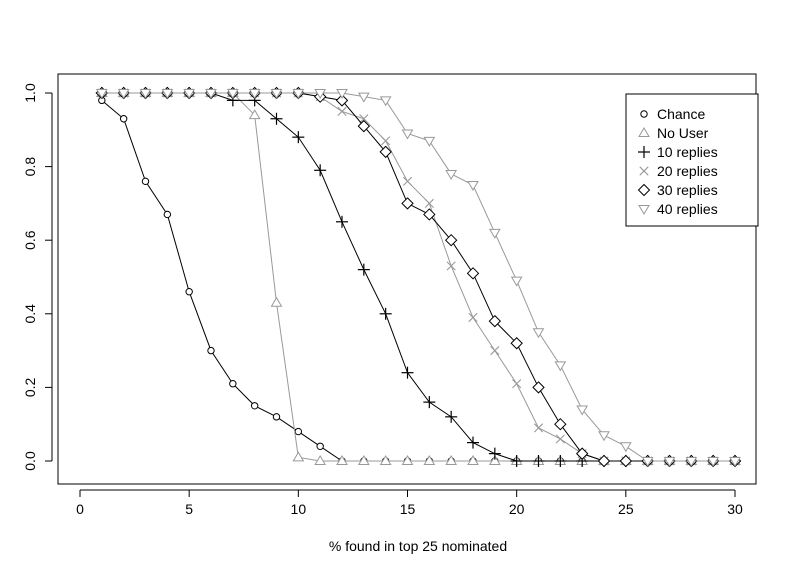 The image size is (800, 574). What do you see at coordinates (626, 509) in the screenshot?
I see `x-tick-label: 25` at bounding box center [626, 509].